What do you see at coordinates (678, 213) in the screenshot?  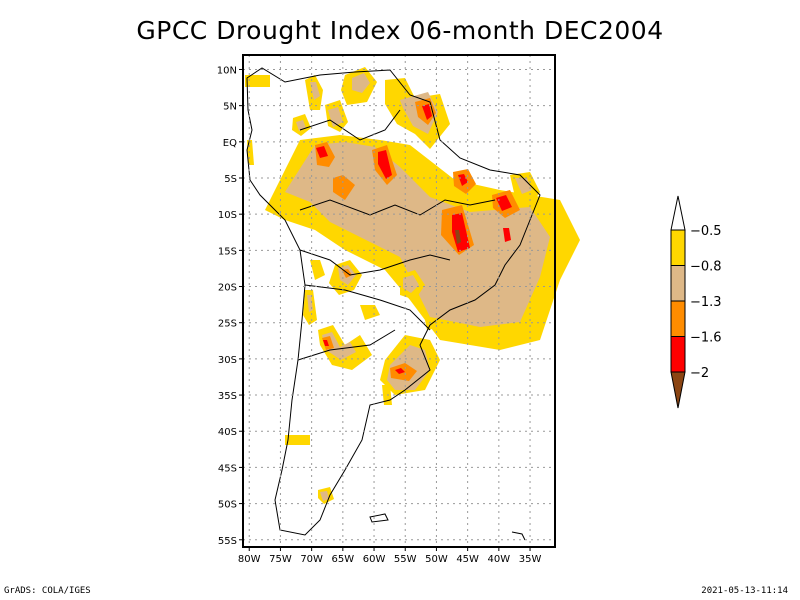 I see `colorbar-upper-arrow` at bounding box center [678, 213].